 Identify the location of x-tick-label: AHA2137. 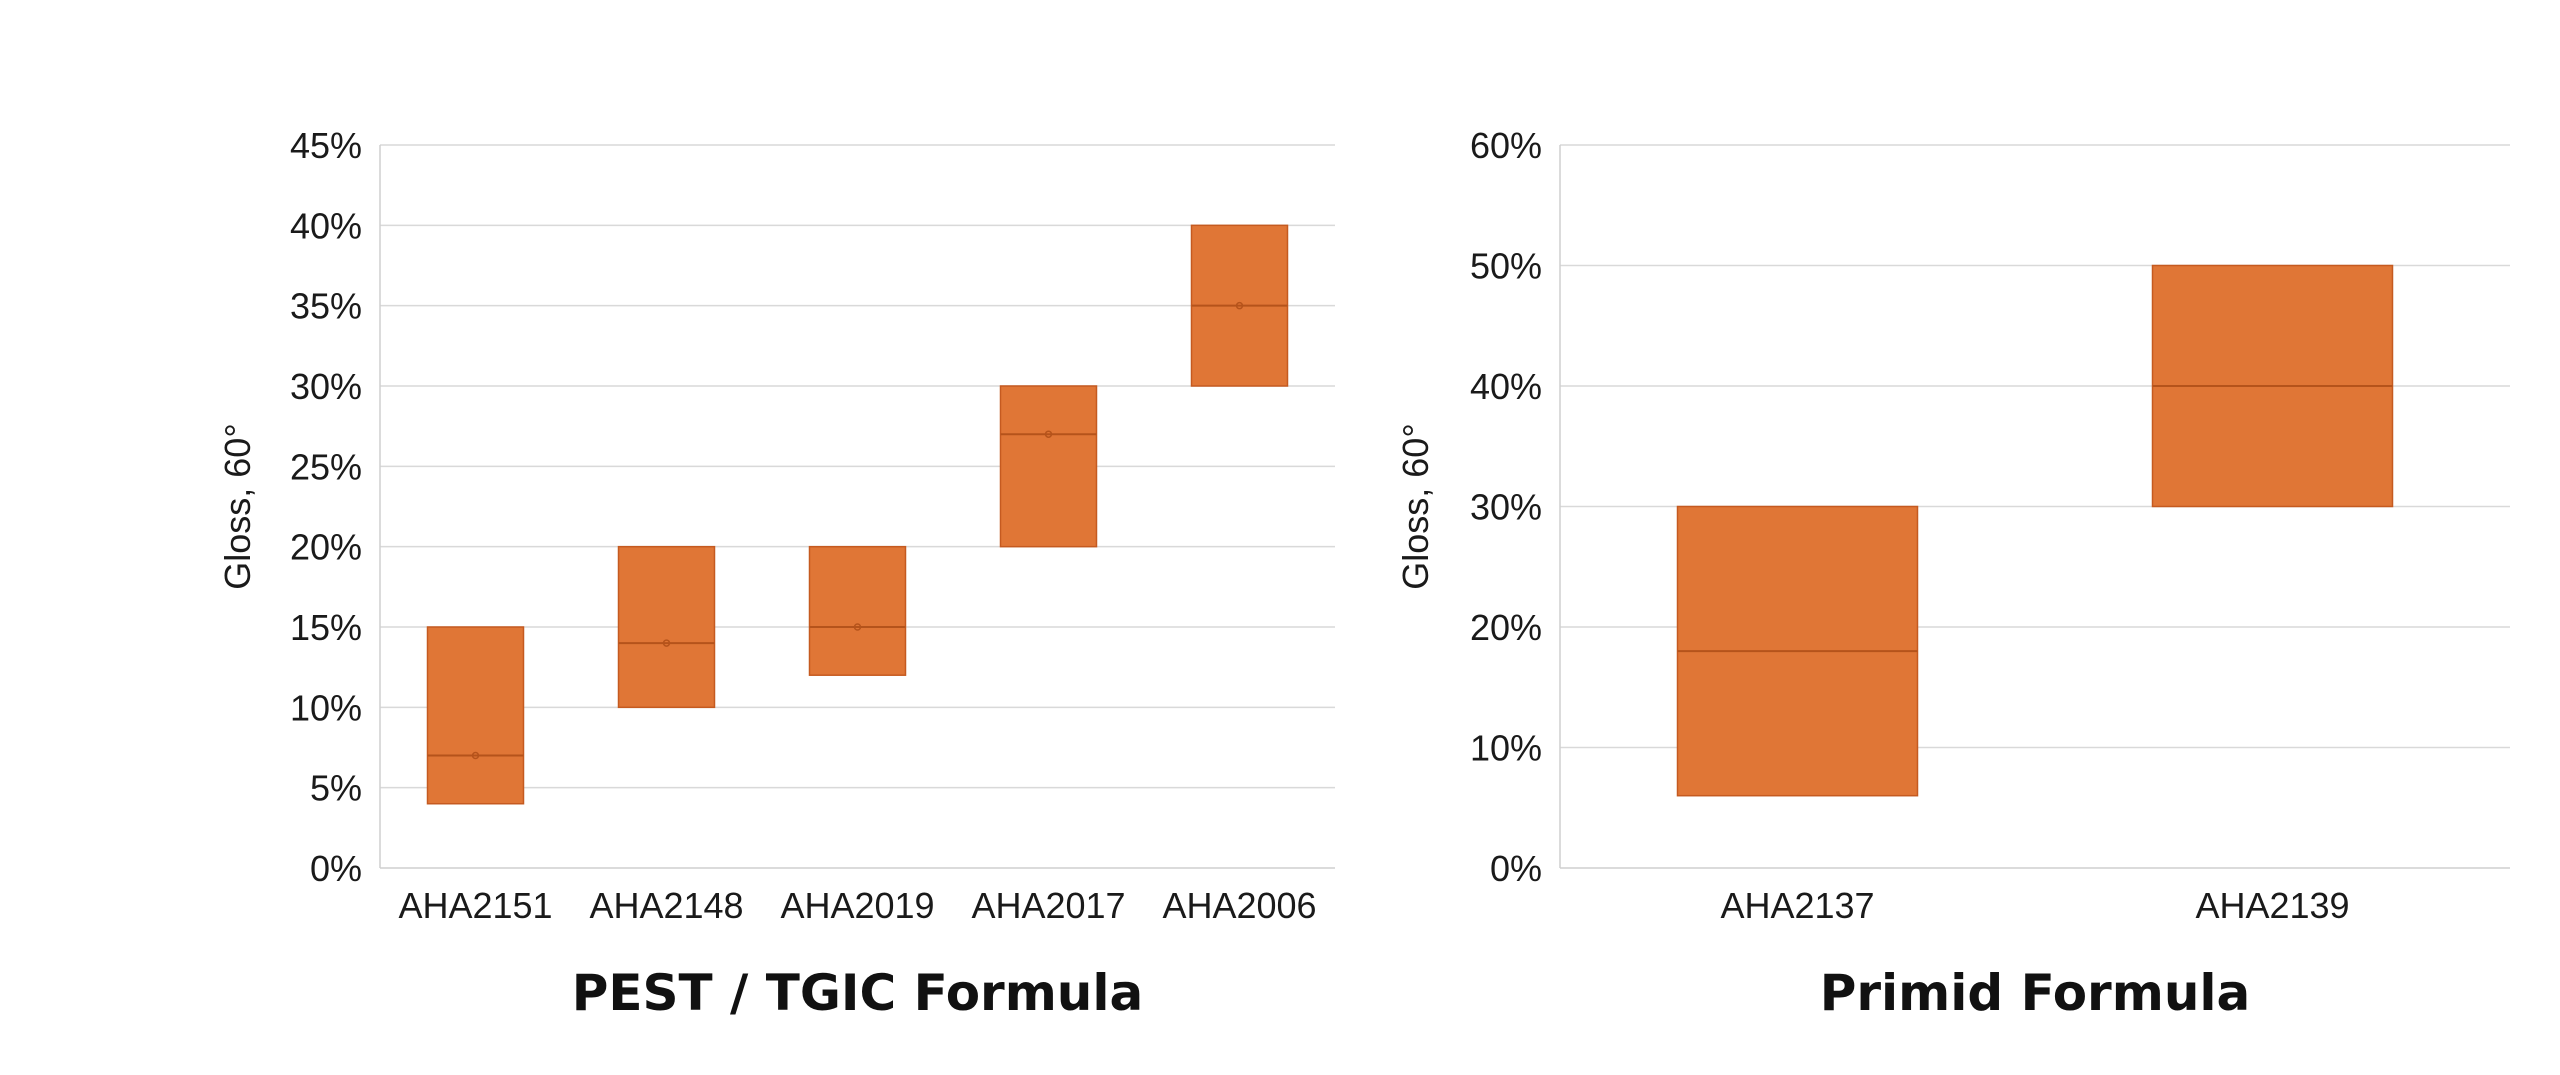
(1797, 905).